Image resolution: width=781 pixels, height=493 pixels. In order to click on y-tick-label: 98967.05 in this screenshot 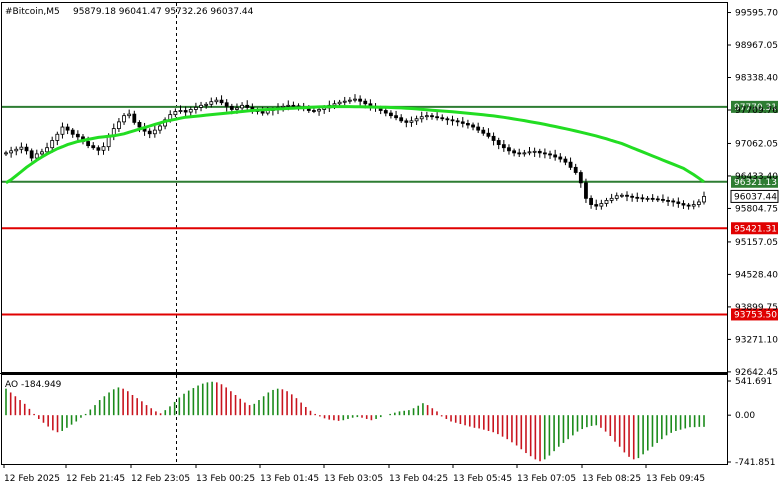, I will do `click(756, 46)`.